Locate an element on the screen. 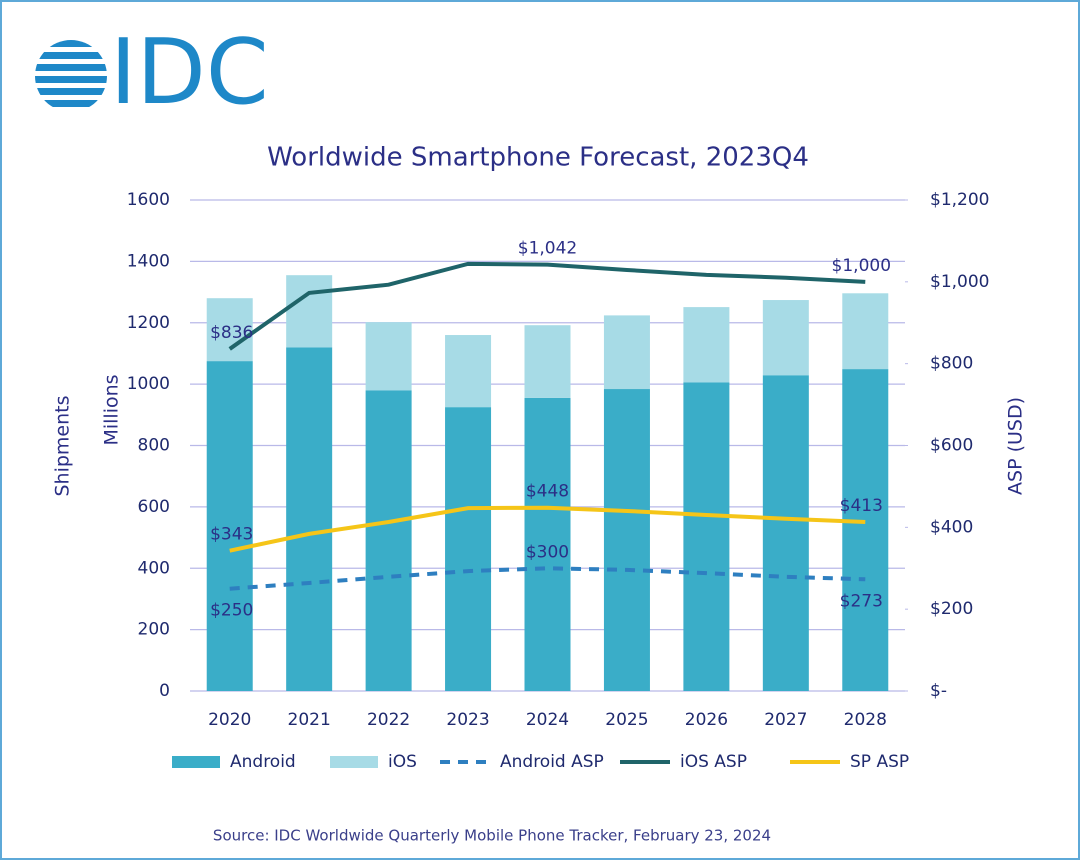  y-axis-title: Millions is located at coordinates (112, 409).